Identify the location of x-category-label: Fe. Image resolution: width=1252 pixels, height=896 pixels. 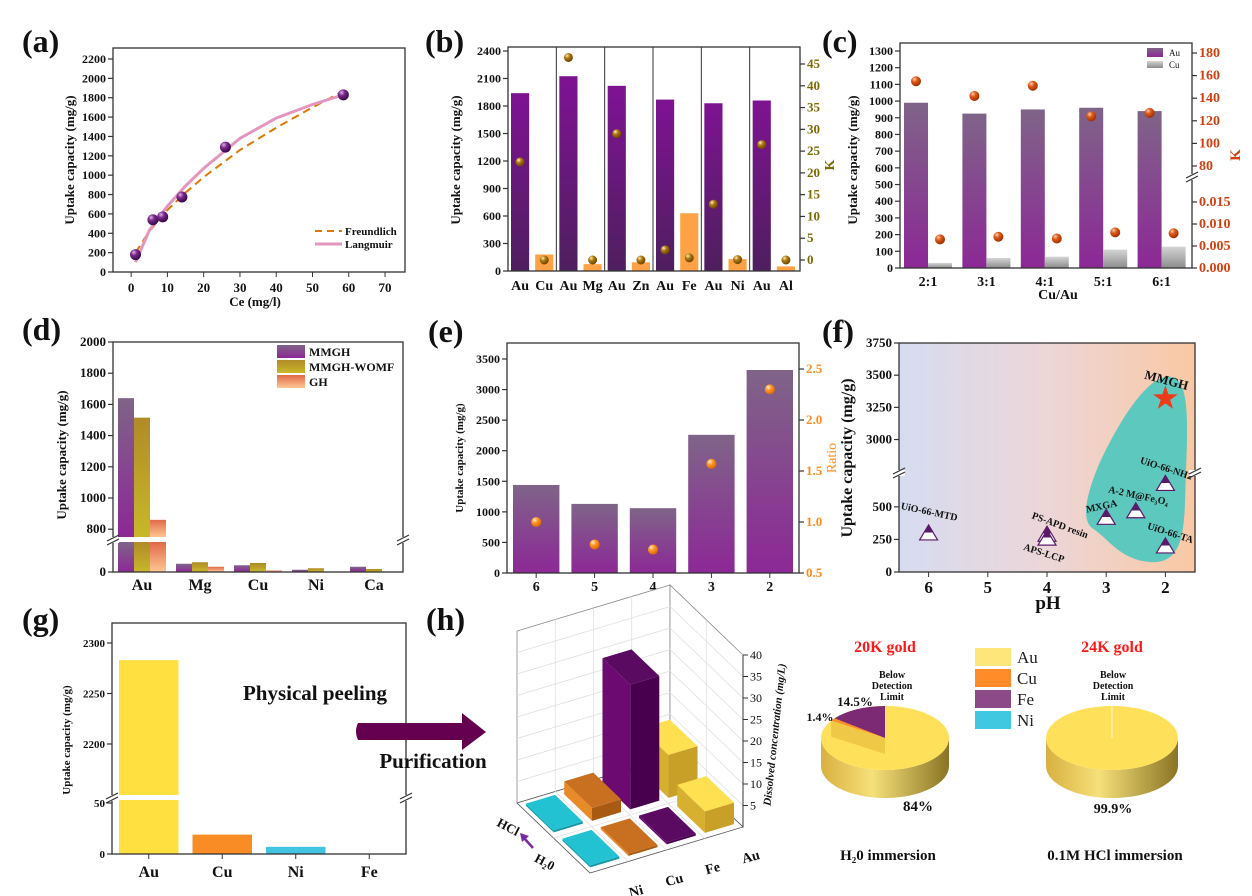
(713, 869).